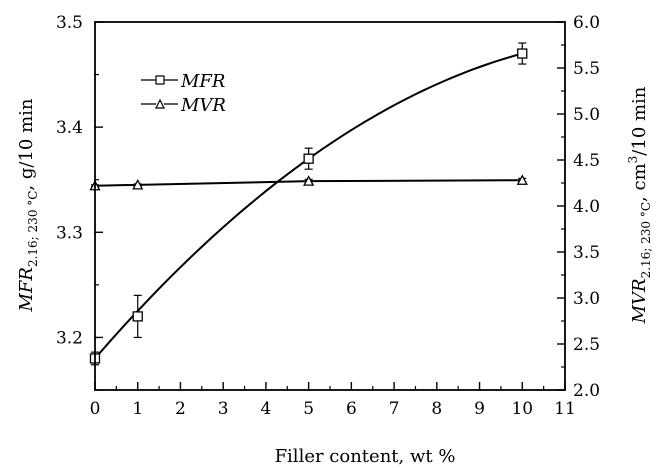 This screenshot has width=661, height=468. I want to click on left-axis-title: MFR2.16; 230 °C, g/10 min, so click(28, 205).